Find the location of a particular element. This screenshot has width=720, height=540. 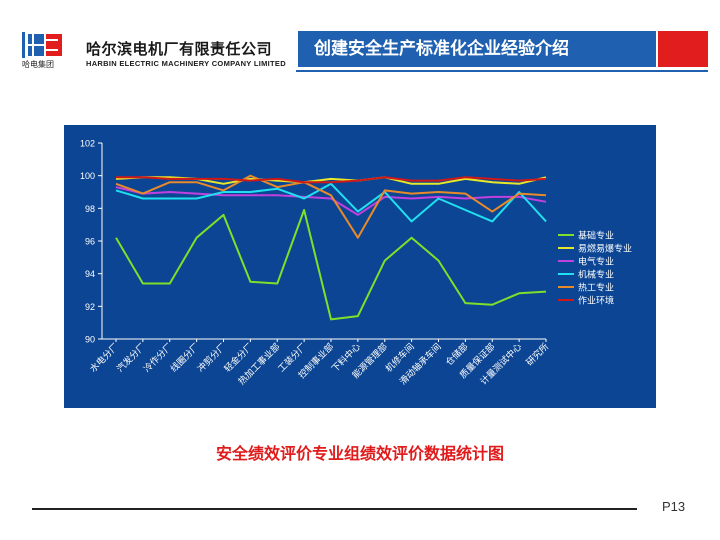

accent-block is located at coordinates (683, 49).